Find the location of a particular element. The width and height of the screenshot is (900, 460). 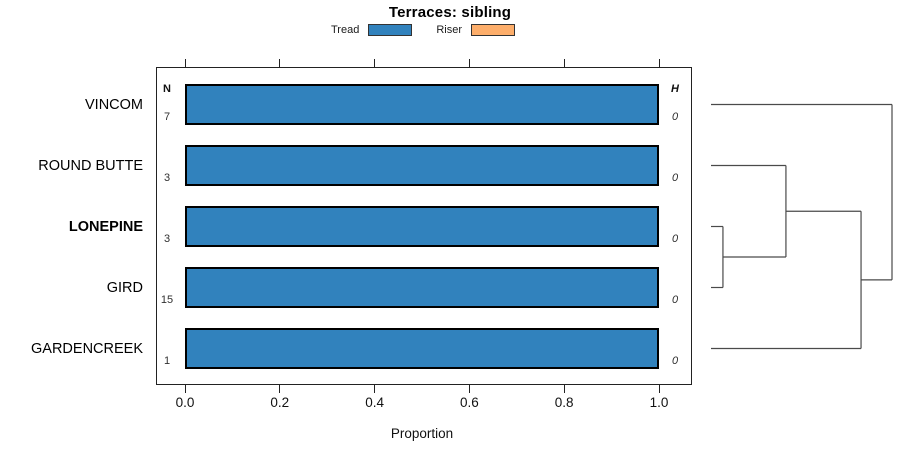

legend-label-tread: Tread is located at coordinates (345, 30).